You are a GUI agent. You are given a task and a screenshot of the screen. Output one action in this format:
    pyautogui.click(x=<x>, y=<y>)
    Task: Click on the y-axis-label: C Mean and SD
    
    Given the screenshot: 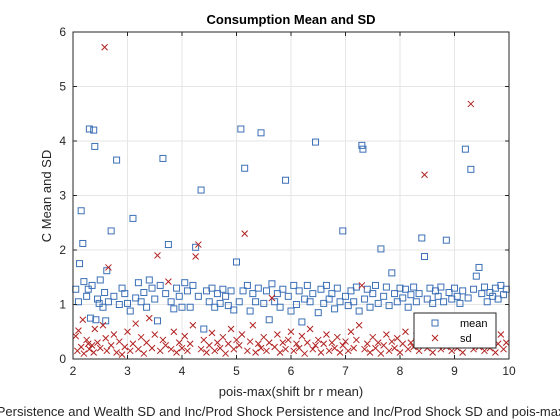 What is the action you would take?
    pyautogui.click(x=46, y=196)
    